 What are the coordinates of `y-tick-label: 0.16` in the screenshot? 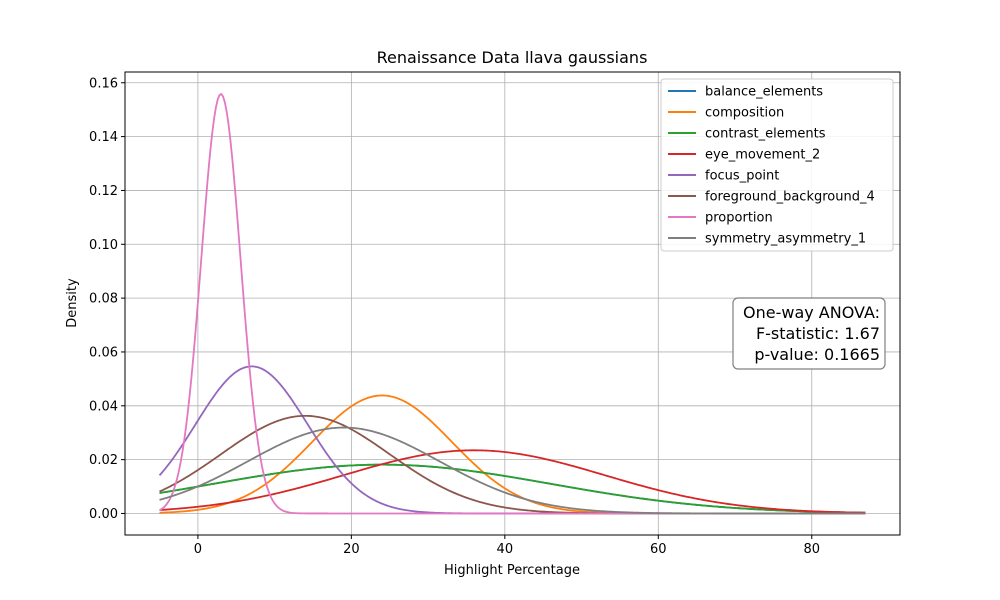 It's located at (103, 83).